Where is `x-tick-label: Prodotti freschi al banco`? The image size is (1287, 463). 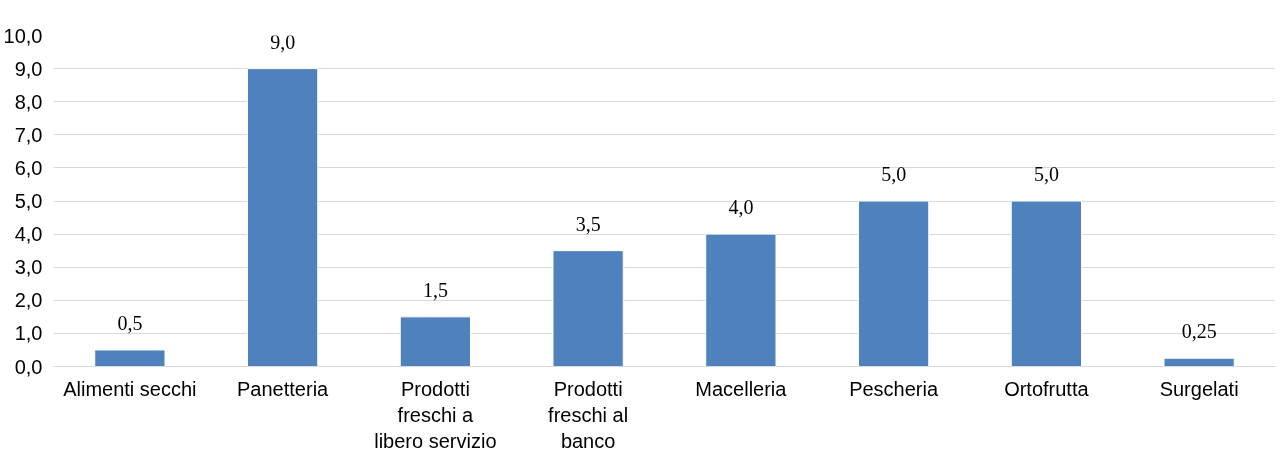 x-tick-label: Prodotti freschi al banco is located at coordinates (588, 415).